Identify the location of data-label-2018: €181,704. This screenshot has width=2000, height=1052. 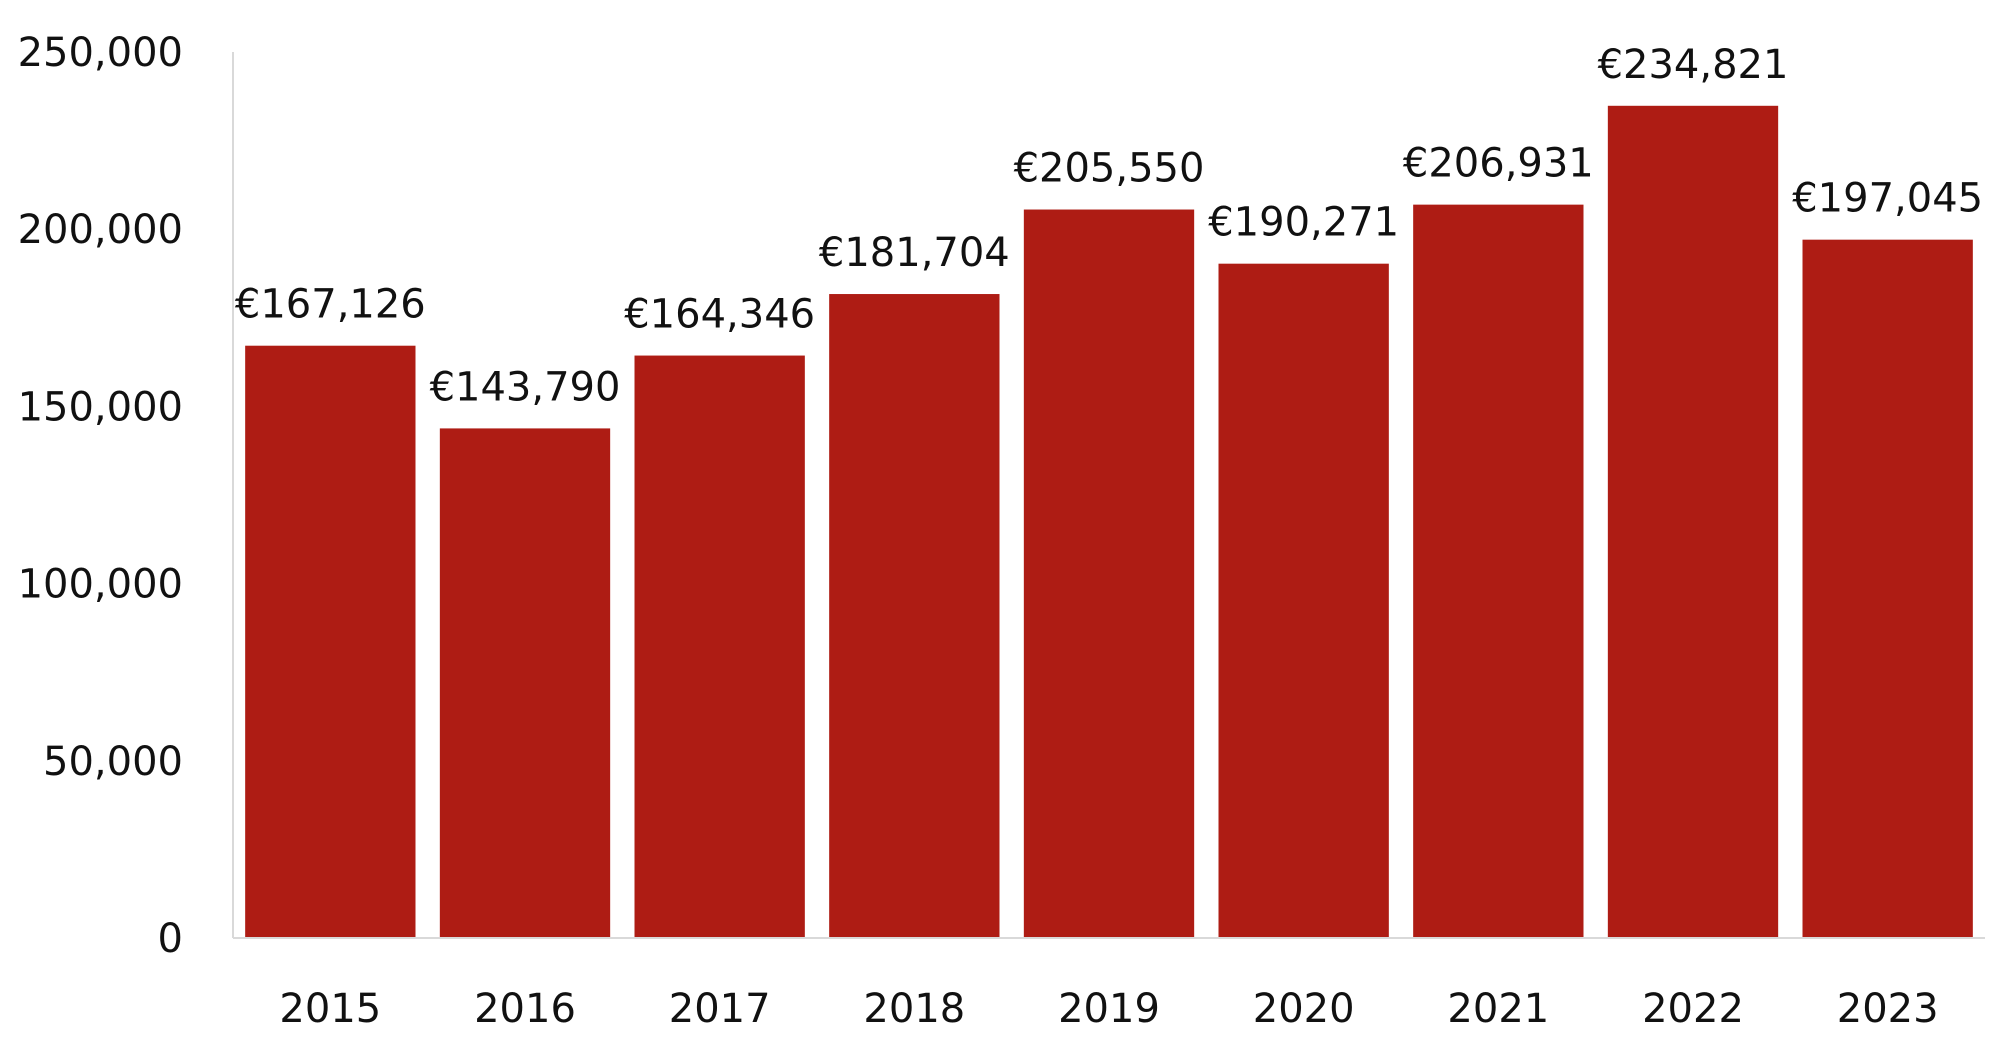
(914, 253).